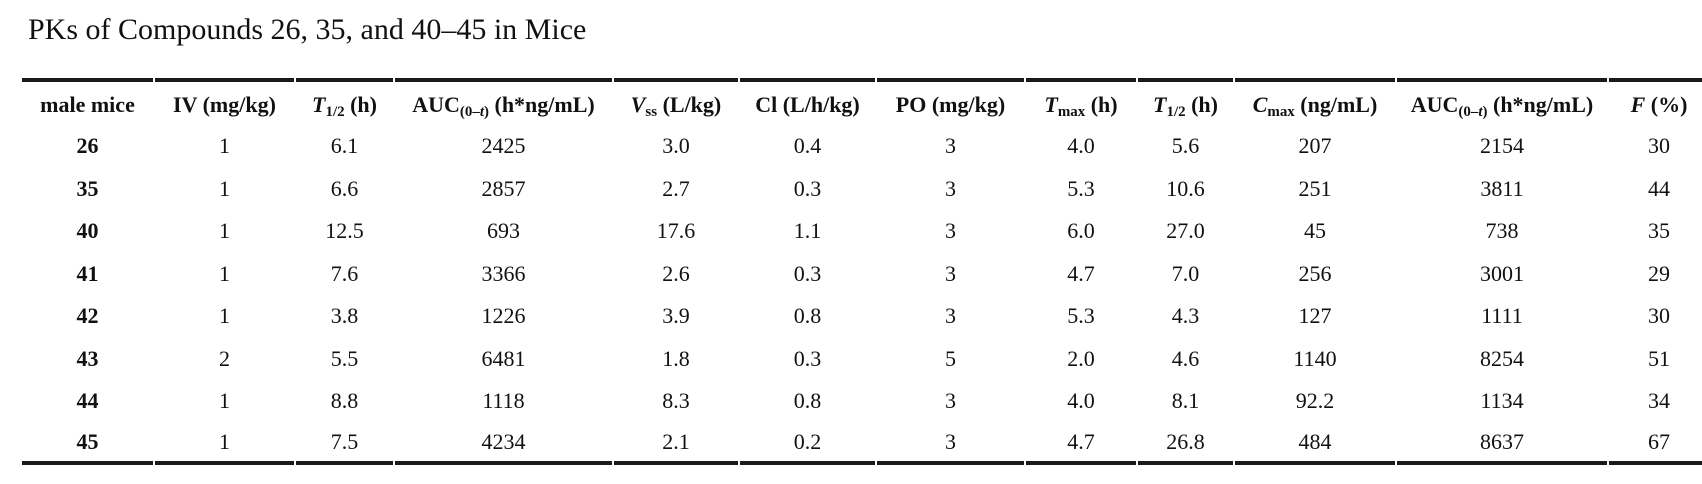  Describe the element at coordinates (862, 231) in the screenshot. I see `table-row-40: 40 1 12.5 693 17.6 1.1 3 6.0 27.0 45 738 35` at that location.